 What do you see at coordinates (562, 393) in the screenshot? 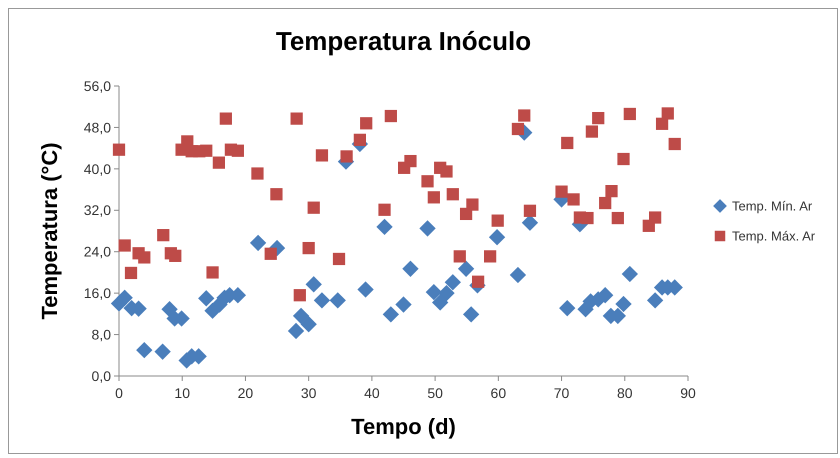
I see `x-tick-label: 70` at bounding box center [562, 393].